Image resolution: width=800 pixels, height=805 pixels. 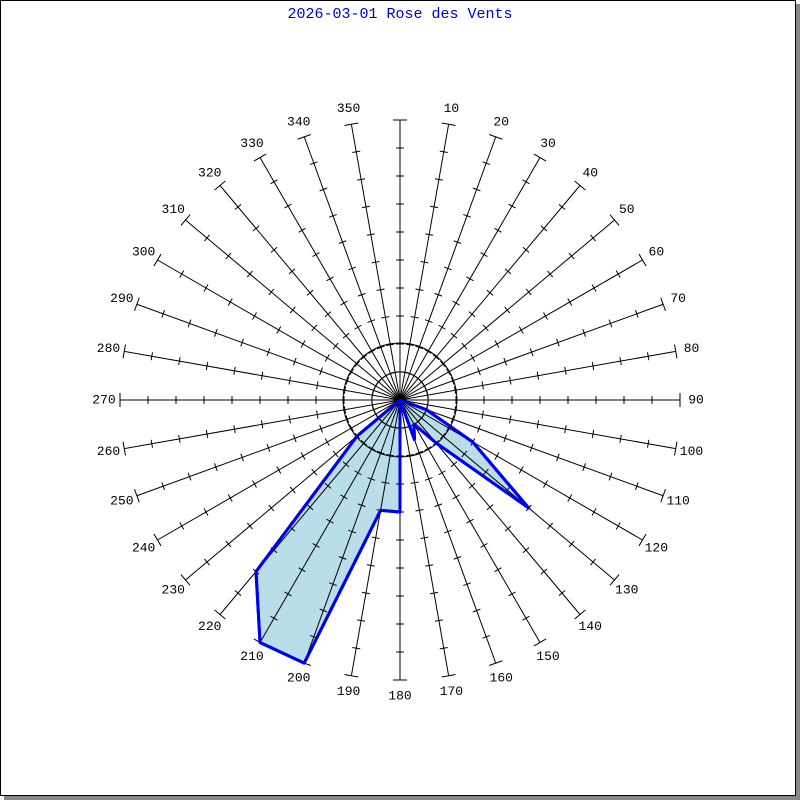 I want to click on chart-title: 2026-03-01 Rose des Vents, so click(x=399, y=14).